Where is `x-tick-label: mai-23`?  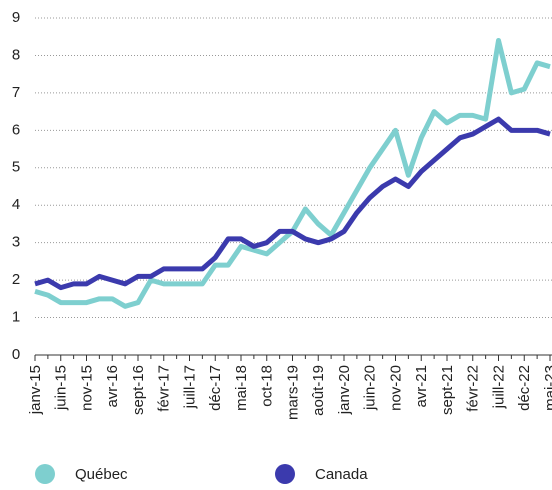
x-tick-label: mai-23 is located at coordinates (547, 388).